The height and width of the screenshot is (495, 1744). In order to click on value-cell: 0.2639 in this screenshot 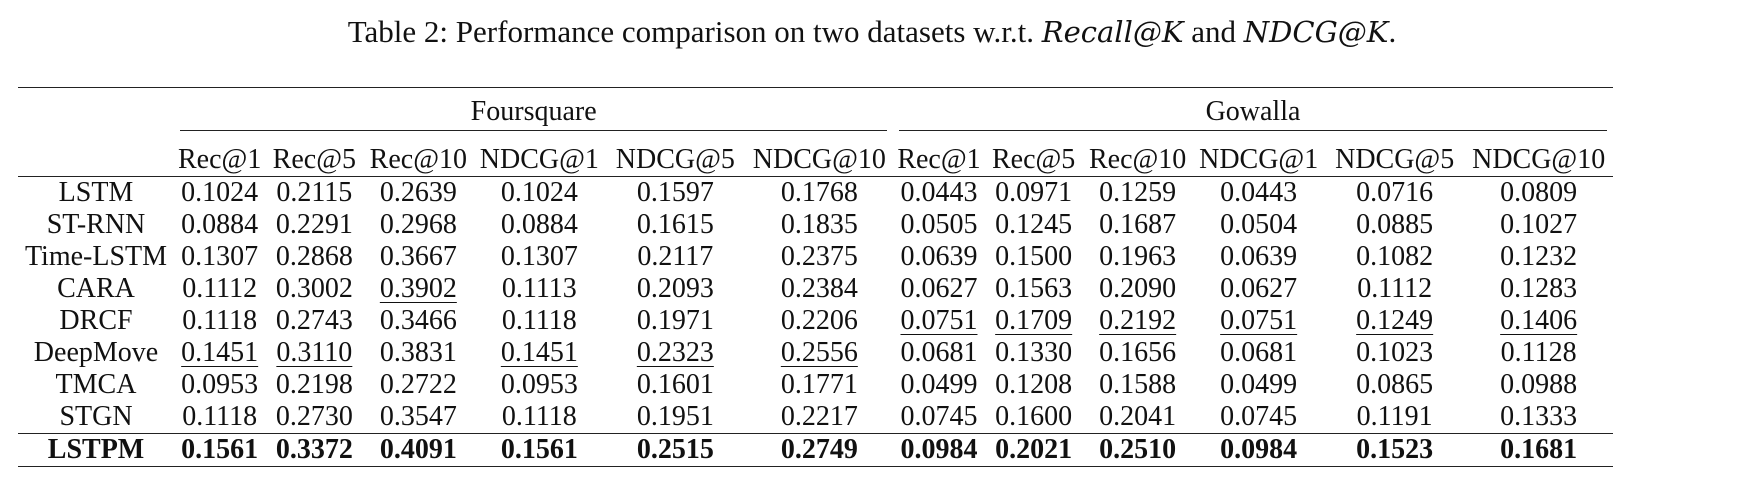, I will do `click(418, 192)`.